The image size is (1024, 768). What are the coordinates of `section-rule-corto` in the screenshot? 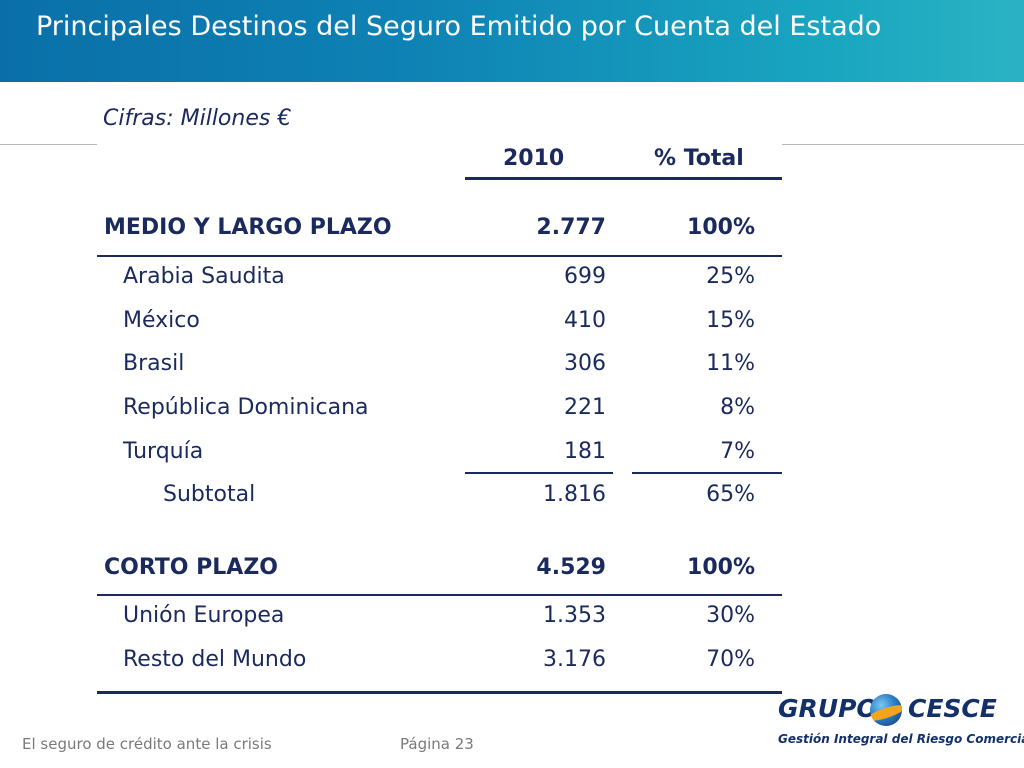 It's located at (439, 595).